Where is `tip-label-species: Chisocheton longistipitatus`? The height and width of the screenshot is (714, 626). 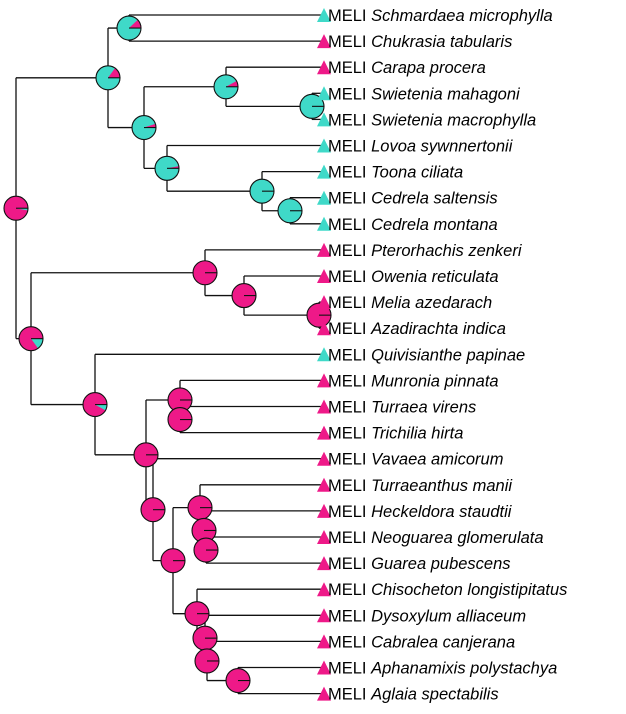 tip-label-species: Chisocheton longistipitatus is located at coordinates (469, 590).